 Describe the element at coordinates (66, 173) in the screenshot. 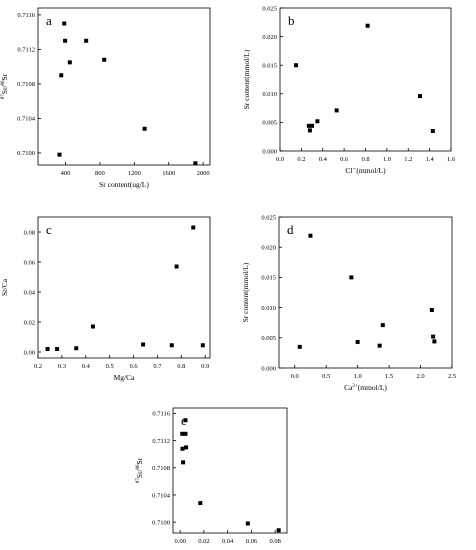

I see `x-tick-label: 400` at that location.